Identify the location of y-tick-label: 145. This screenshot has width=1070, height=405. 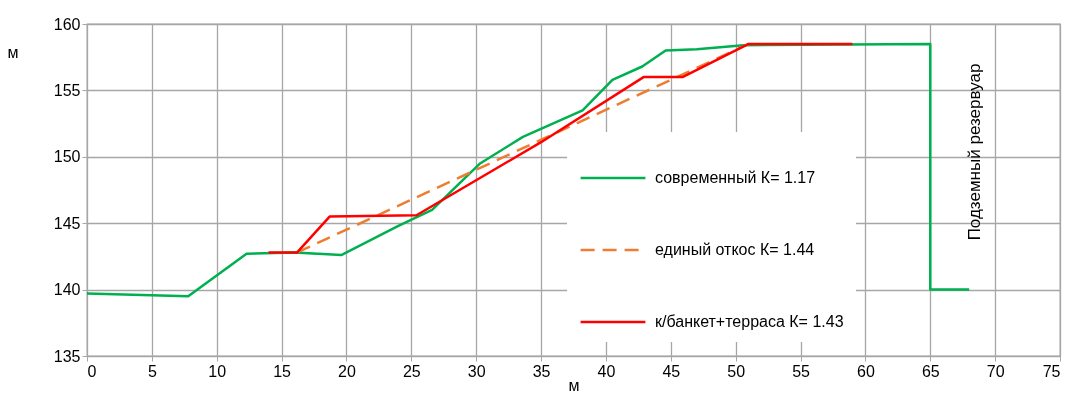
(67, 223).